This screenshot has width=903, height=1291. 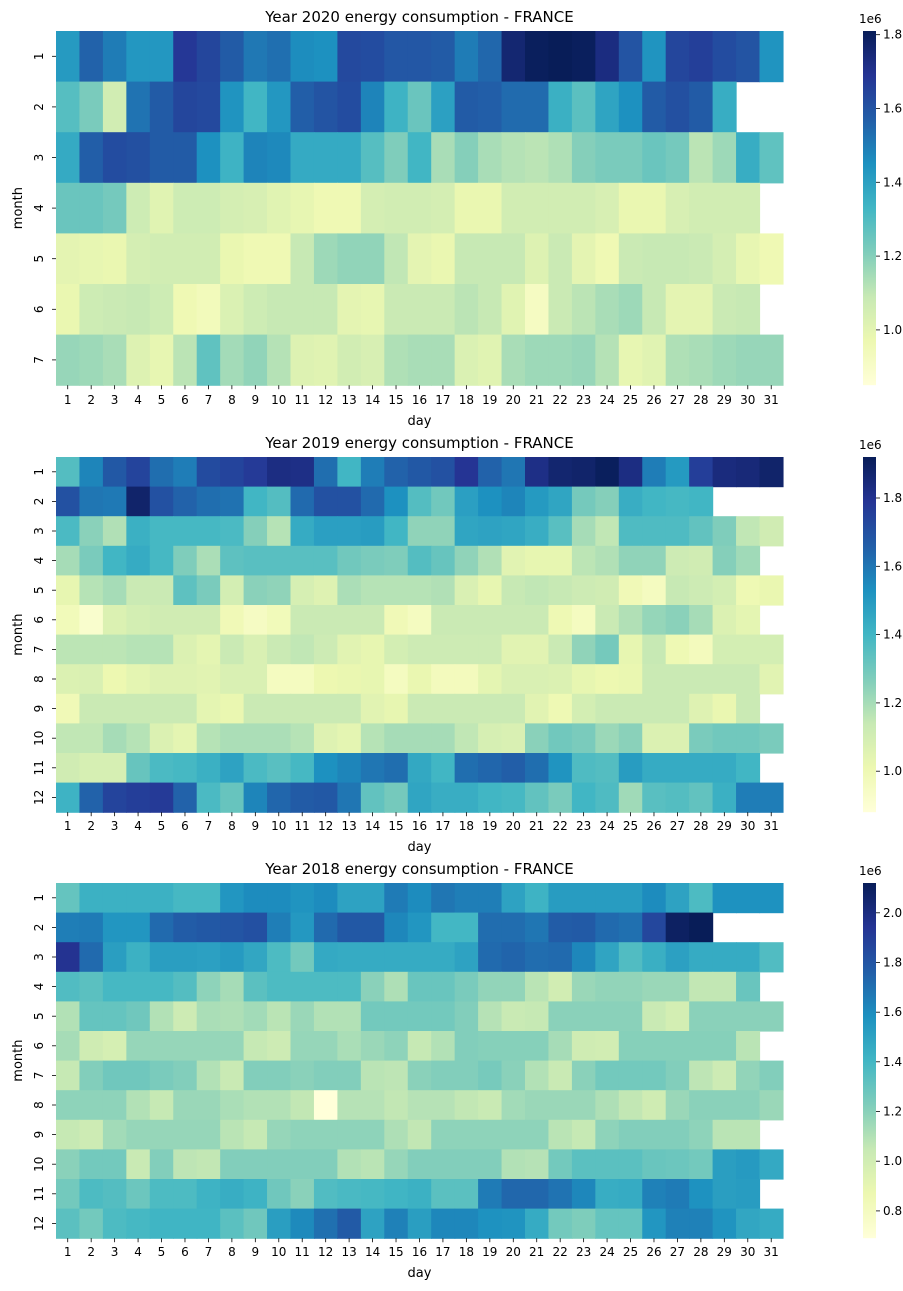 What do you see at coordinates (419, 826) in the screenshot?
I see `x-tick-label: 16` at bounding box center [419, 826].